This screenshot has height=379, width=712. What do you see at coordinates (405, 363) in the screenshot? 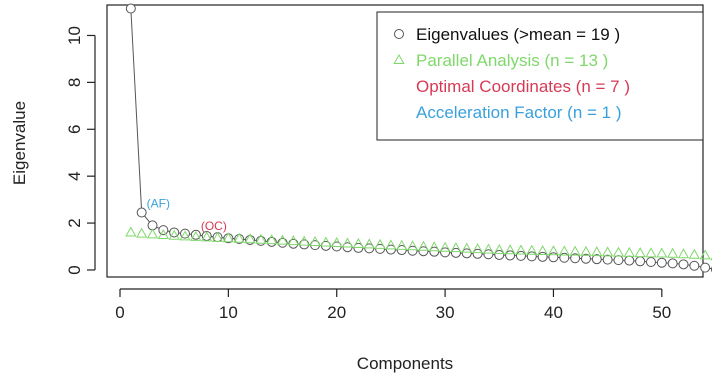
I see `x-axis-label: Components` at bounding box center [405, 363].